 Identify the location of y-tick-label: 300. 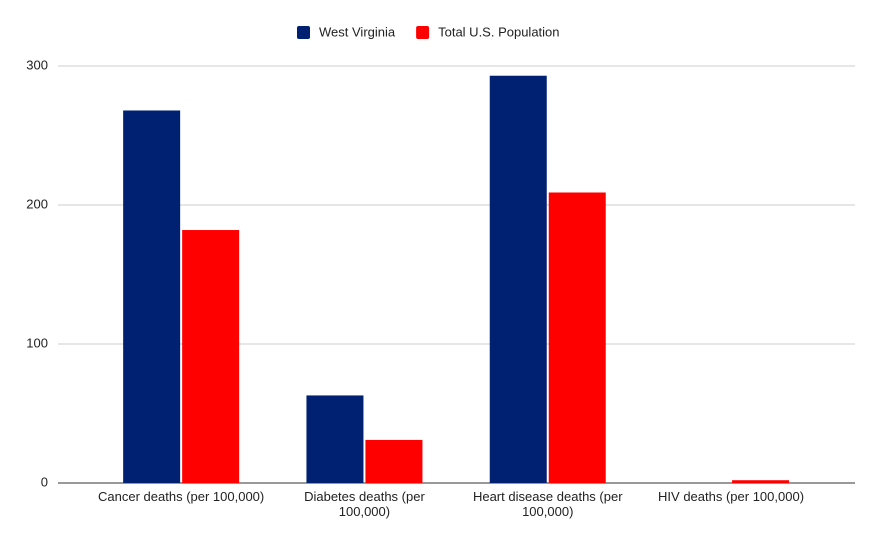
(37, 64).